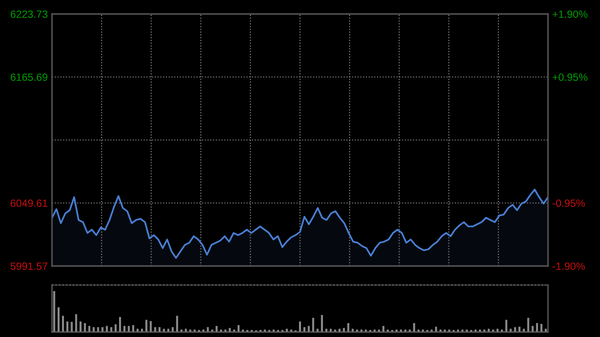 The image size is (600, 337). What do you see at coordinates (568, 266) in the screenshot?
I see `y2-tick-label: -1.90%` at bounding box center [568, 266].